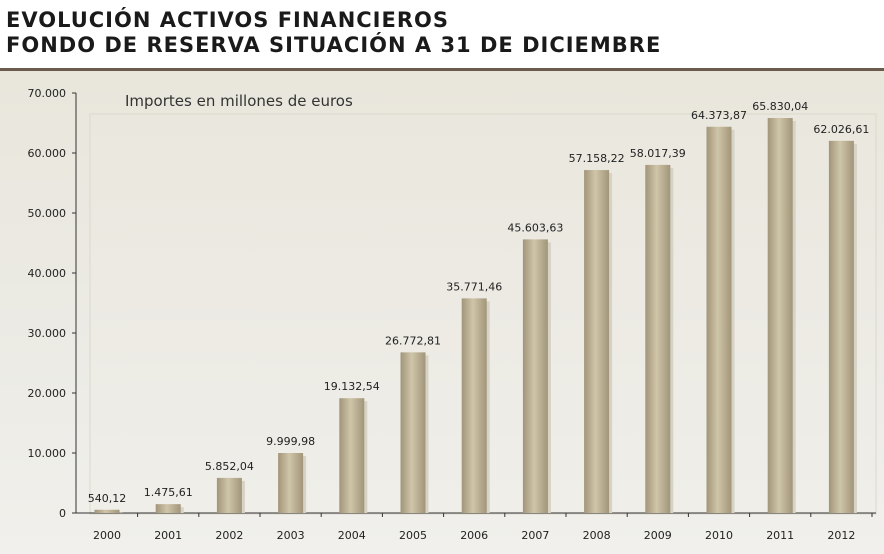 The height and width of the screenshot is (554, 884). I want to click on bar-2003, so click(291, 483).